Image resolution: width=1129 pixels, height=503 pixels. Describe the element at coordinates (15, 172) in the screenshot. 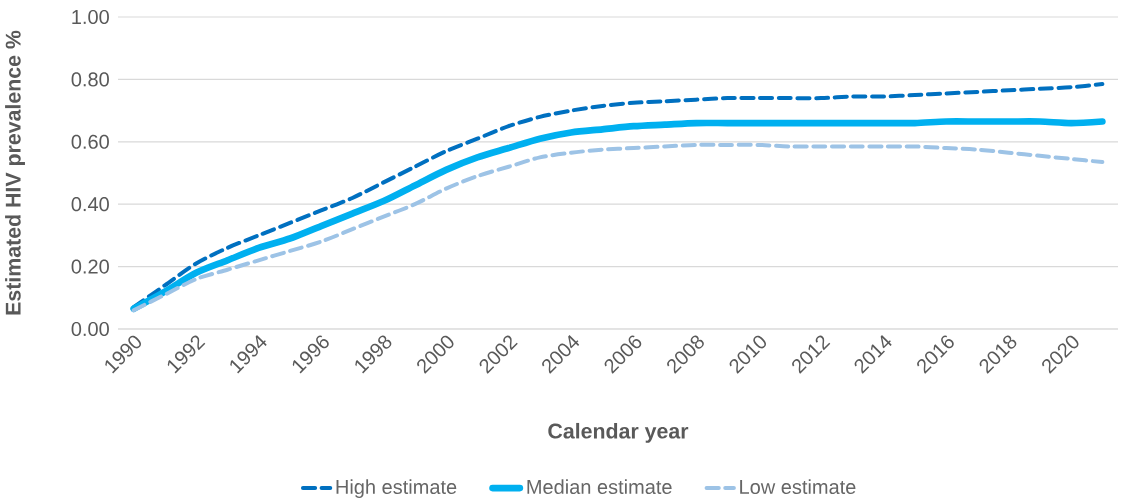

I see `y-axis-title: Estimated HIV prevalence %` at that location.